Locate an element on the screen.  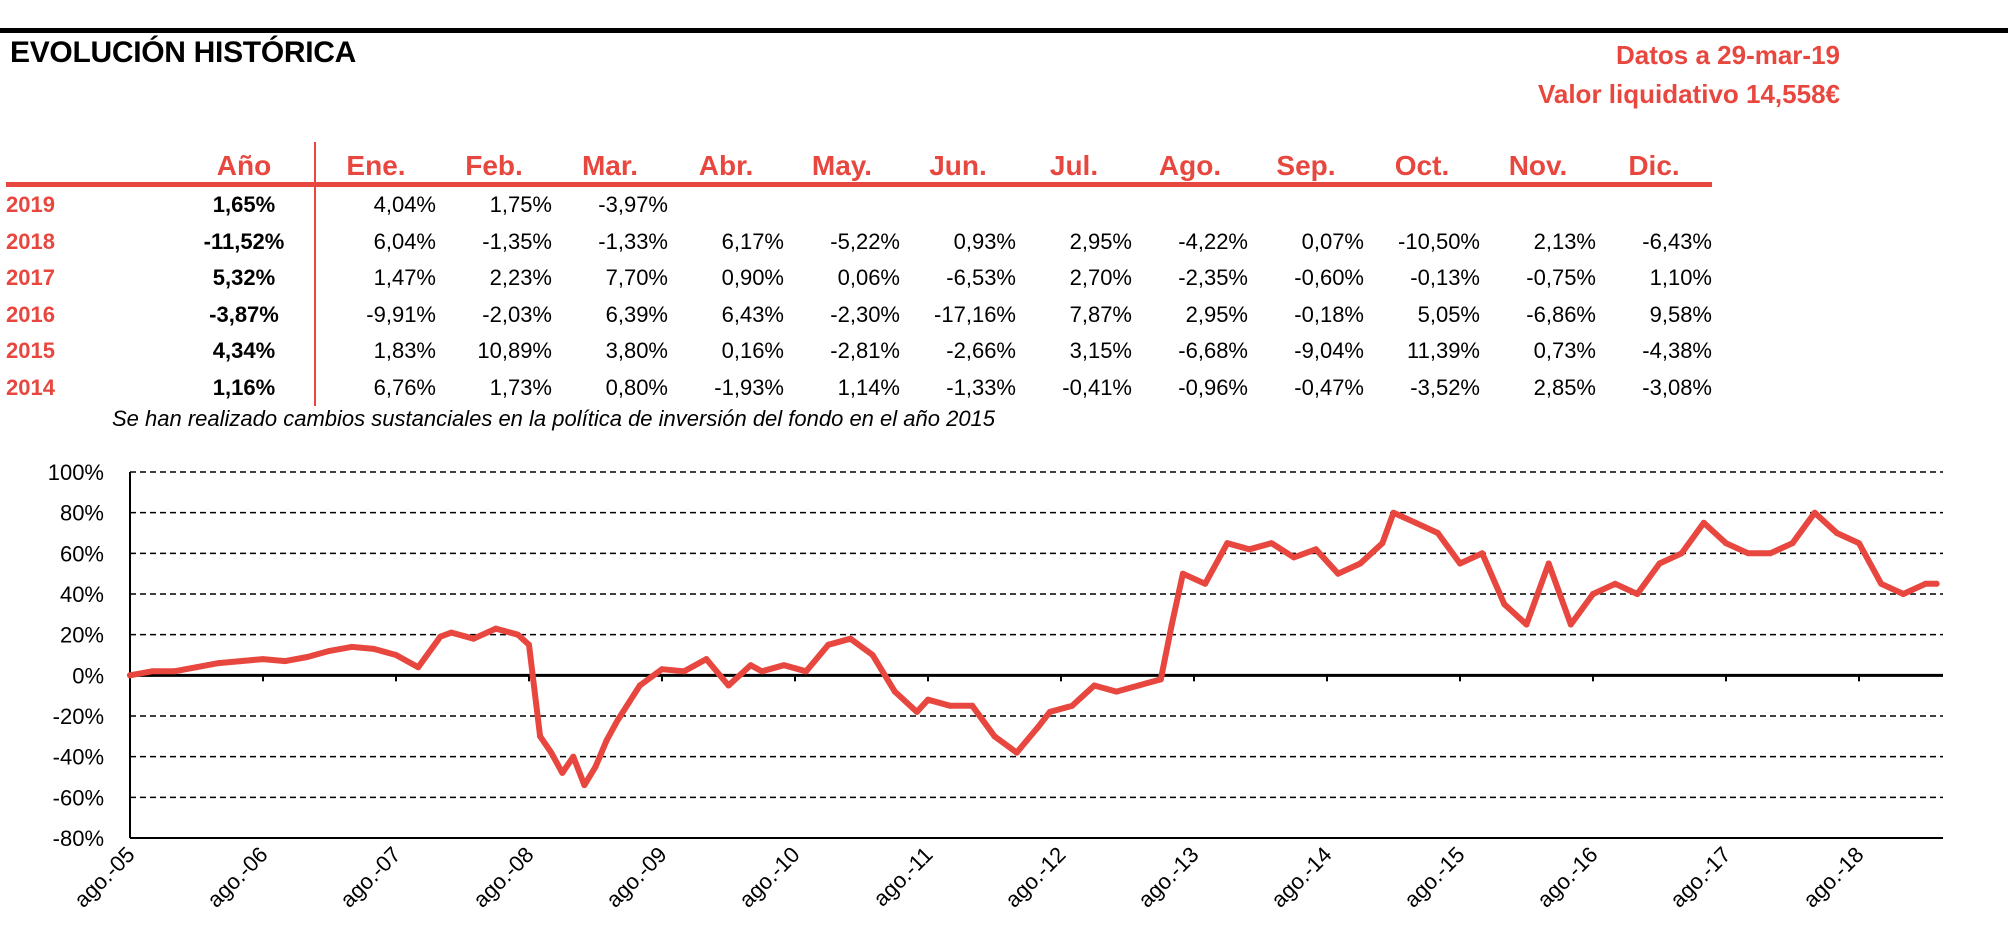
annual-return-cell: 5,32% is located at coordinates (245, 278).